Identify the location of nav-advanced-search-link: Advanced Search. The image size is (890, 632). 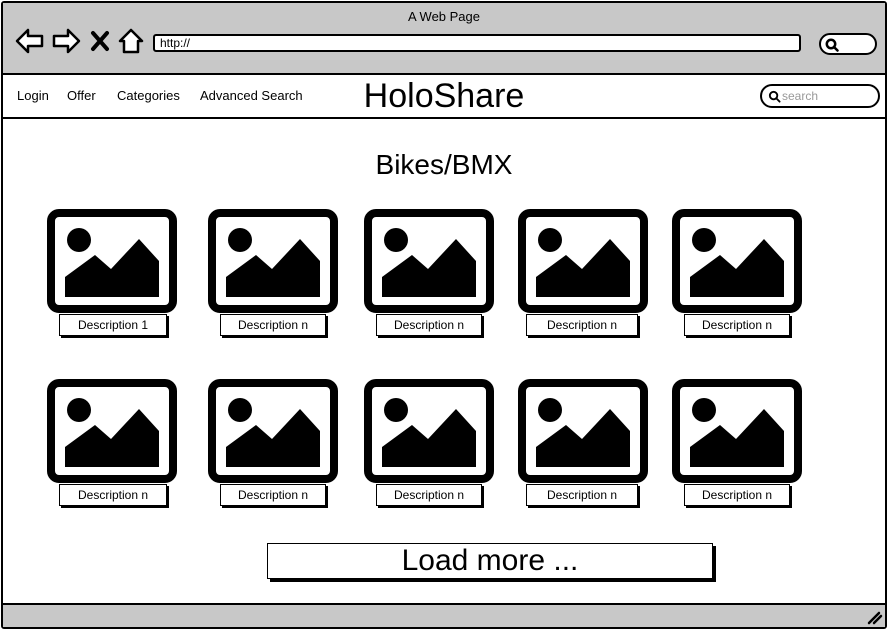
(251, 95).